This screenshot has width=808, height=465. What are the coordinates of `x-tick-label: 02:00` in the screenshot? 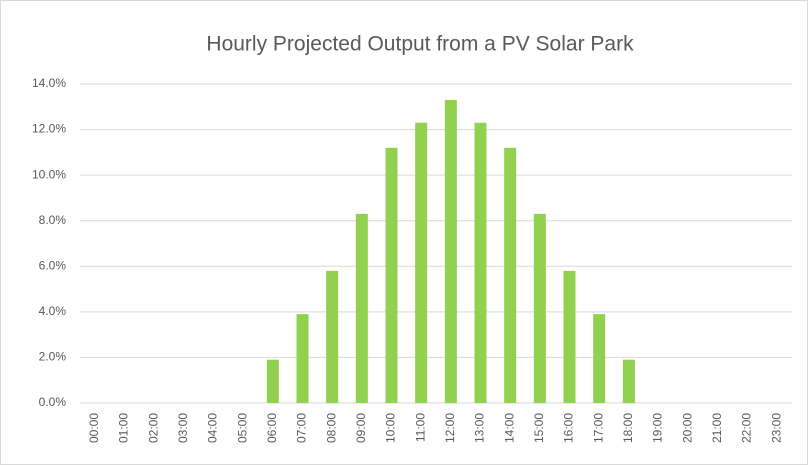 It's located at (153, 428).